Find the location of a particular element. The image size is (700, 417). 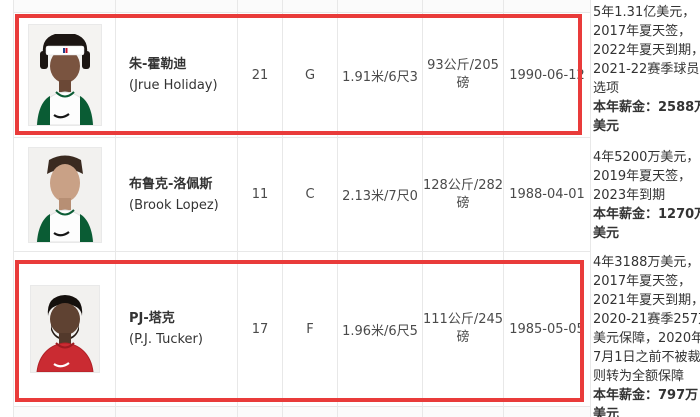

player-name-cn: 布鲁克-洛佩斯 is located at coordinates (171, 184).